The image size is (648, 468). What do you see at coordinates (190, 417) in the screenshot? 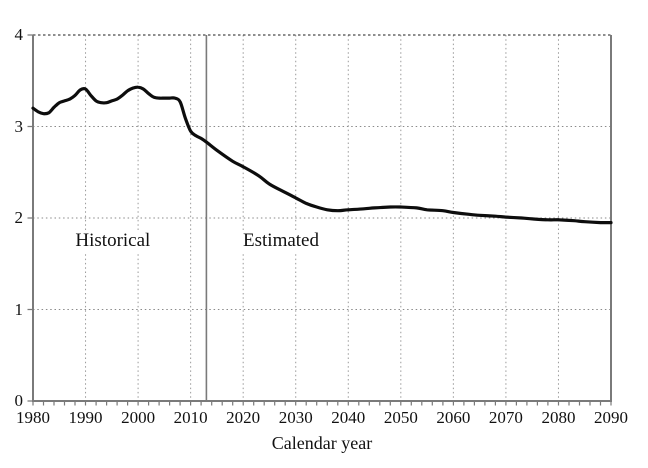
I see `x-tick-label-2010: 2010` at bounding box center [190, 417].